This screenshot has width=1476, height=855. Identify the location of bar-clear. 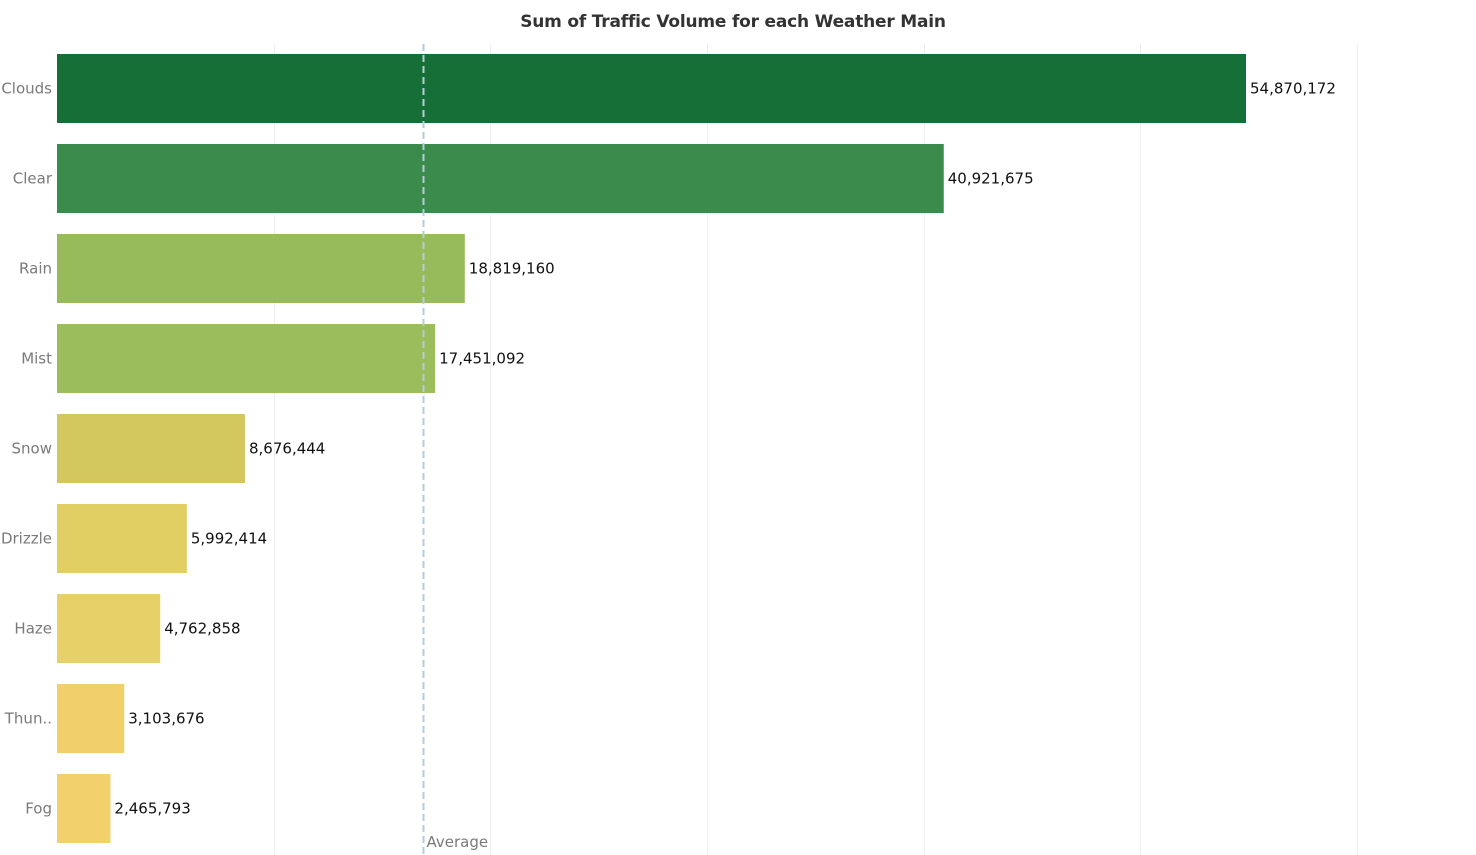
(500, 178).